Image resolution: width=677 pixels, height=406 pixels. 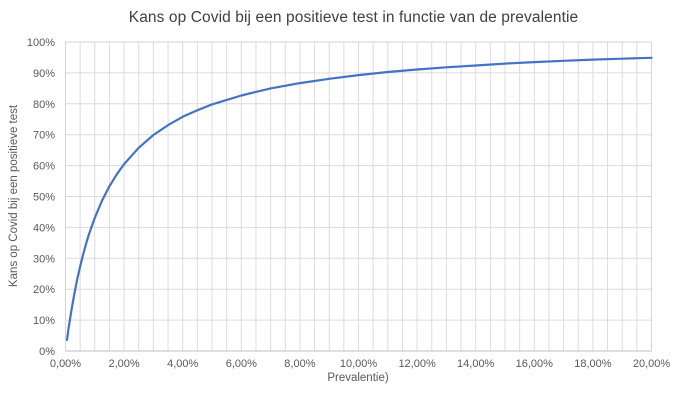 What do you see at coordinates (299, 364) in the screenshot?
I see `x-tick-label: 8,00%` at bounding box center [299, 364].